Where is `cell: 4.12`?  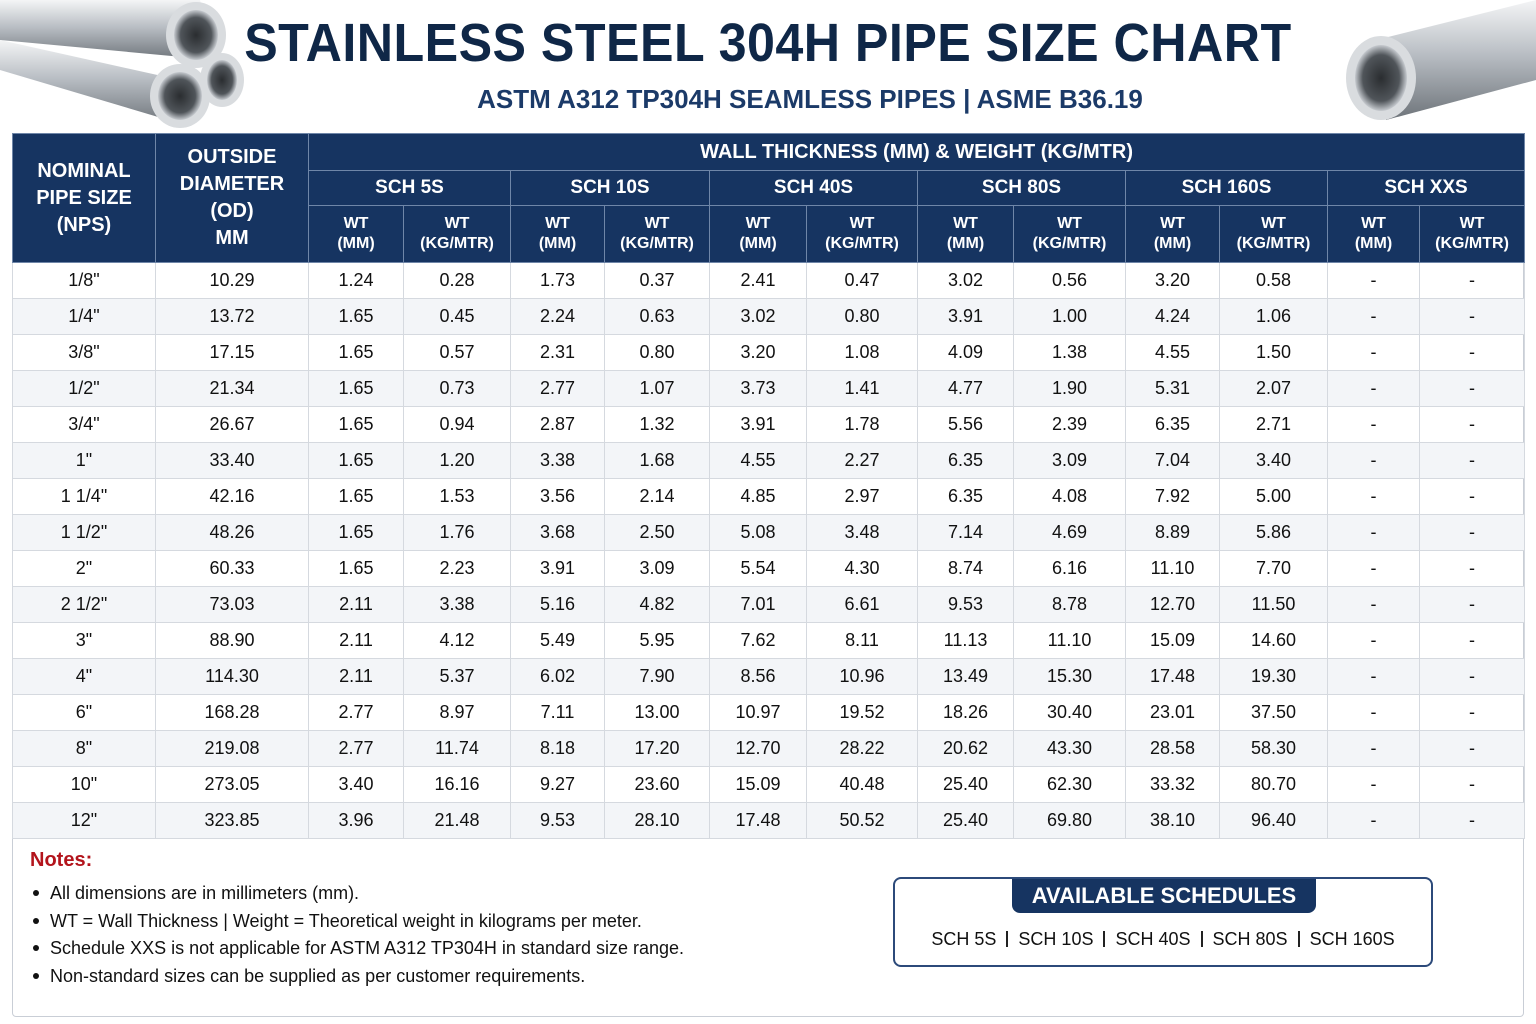
cell: 4.12 is located at coordinates (457, 640).